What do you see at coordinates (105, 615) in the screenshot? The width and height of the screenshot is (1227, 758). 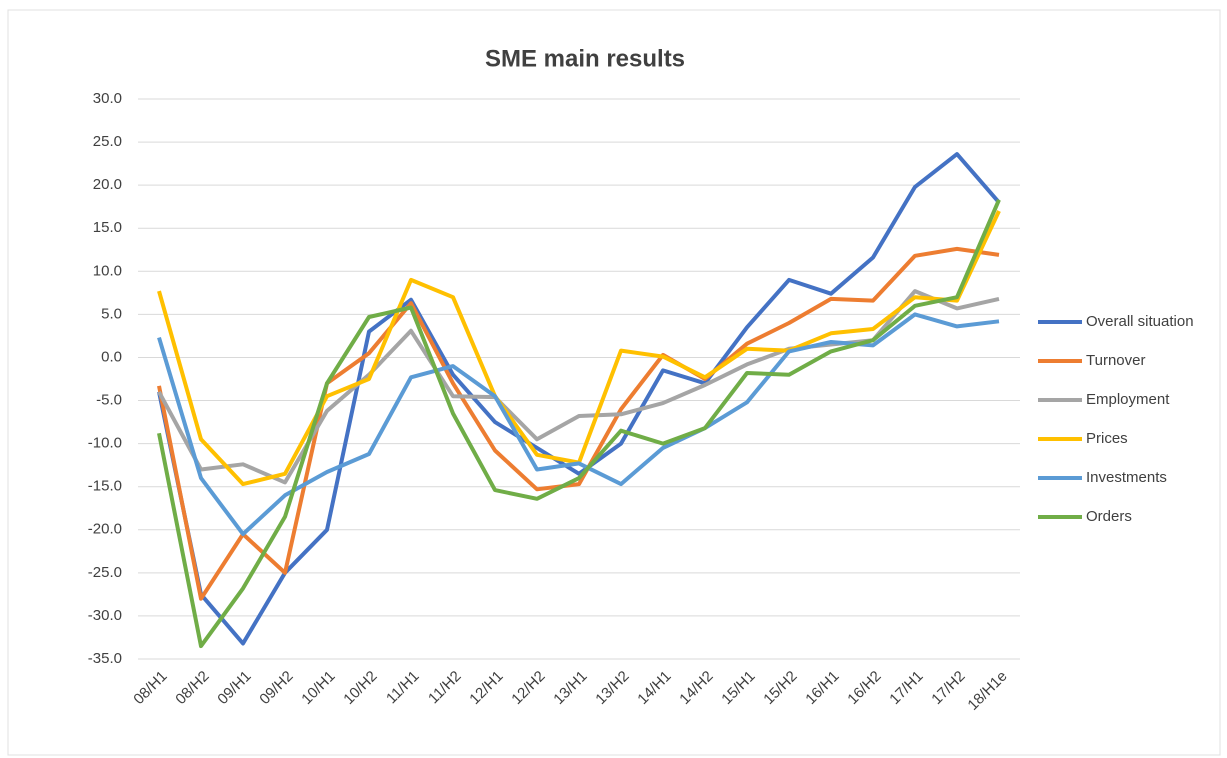 I see `y-tick-label: -30.0` at bounding box center [105, 615].